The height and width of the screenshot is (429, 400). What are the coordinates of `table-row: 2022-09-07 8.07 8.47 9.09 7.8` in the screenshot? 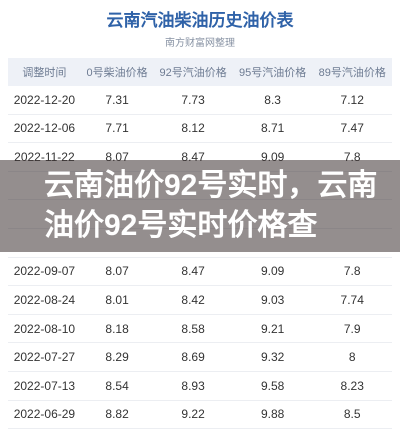 It's located at (200, 272).